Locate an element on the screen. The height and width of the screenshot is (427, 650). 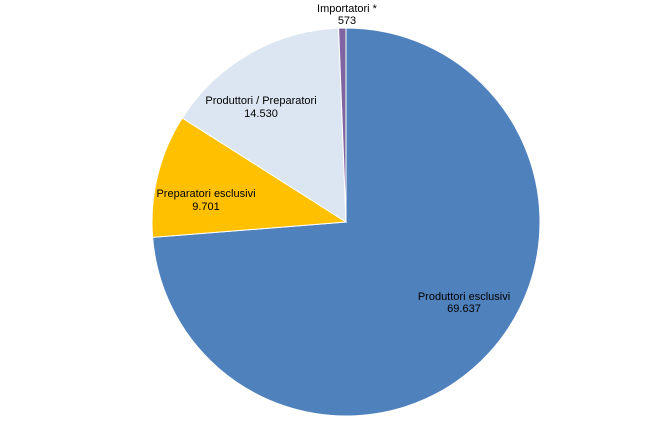
pie-slice-preparatori-esclusivi is located at coordinates (249, 177).